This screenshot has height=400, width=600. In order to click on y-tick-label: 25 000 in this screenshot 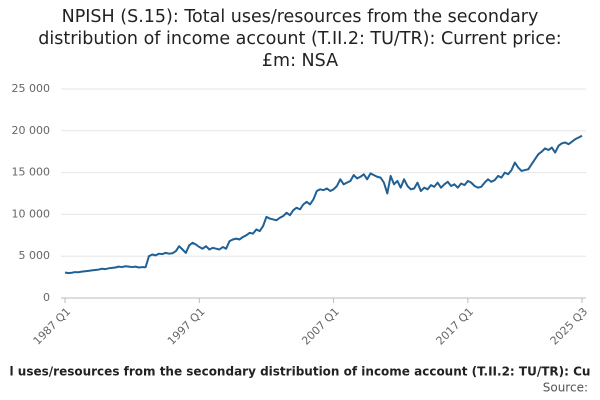, I will do `click(31, 88)`.